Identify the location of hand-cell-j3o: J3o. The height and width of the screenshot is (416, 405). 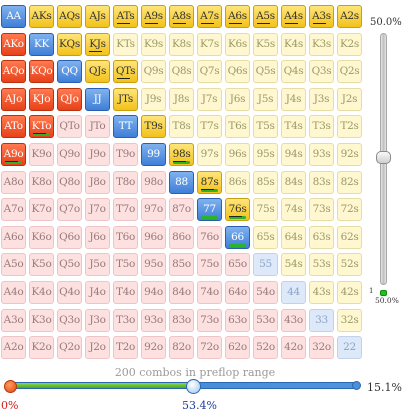
(97, 320).